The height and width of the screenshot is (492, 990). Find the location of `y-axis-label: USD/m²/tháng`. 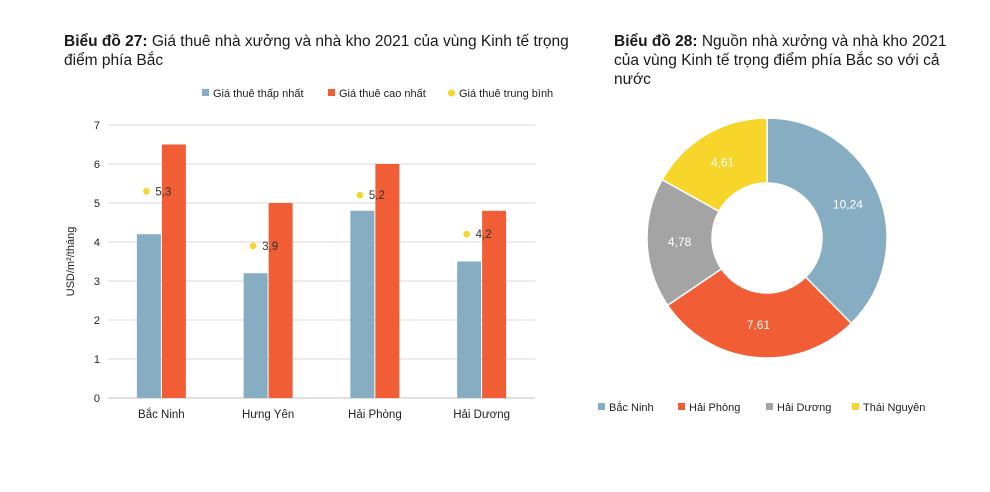

y-axis-label: USD/m²/tháng is located at coordinates (71, 262).